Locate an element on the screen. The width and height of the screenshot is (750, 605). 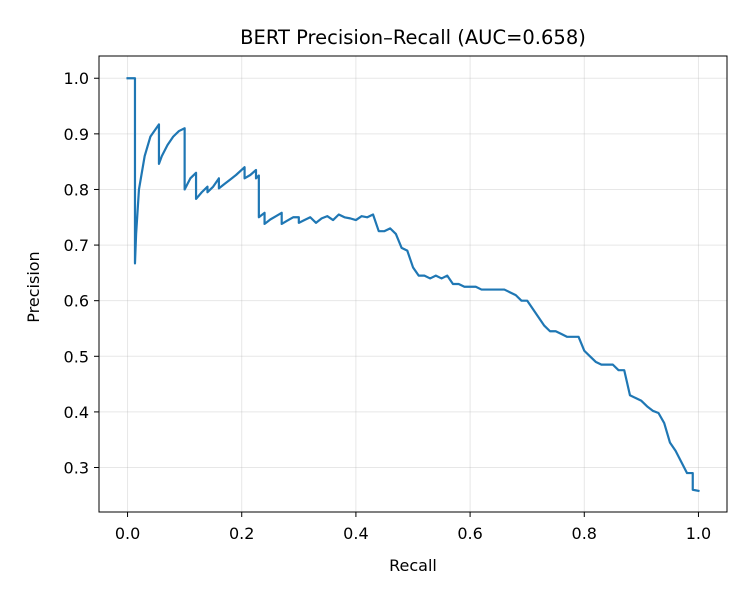
x-tick-label: 0.6 is located at coordinates (469, 533).